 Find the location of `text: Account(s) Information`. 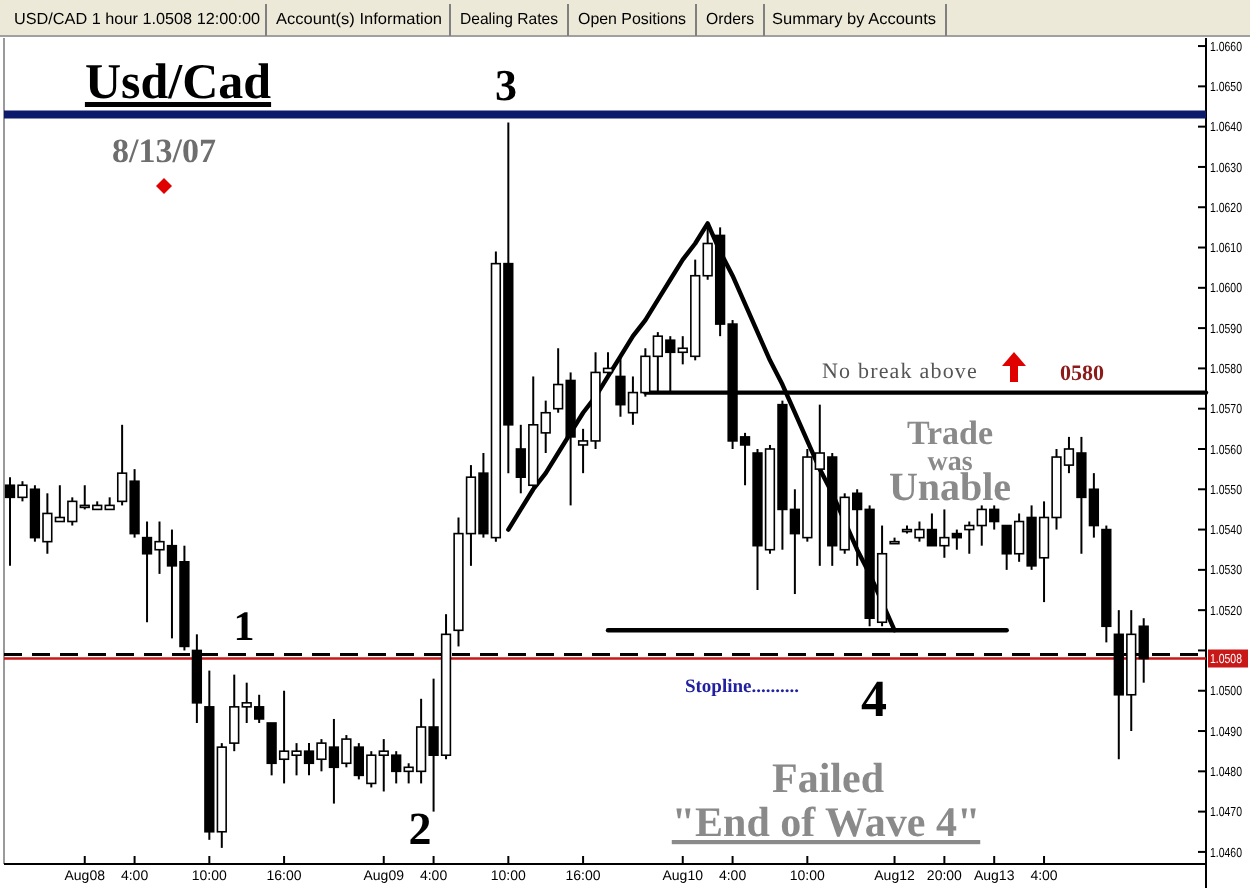

text: Account(s) Information is located at coordinates (359, 19).